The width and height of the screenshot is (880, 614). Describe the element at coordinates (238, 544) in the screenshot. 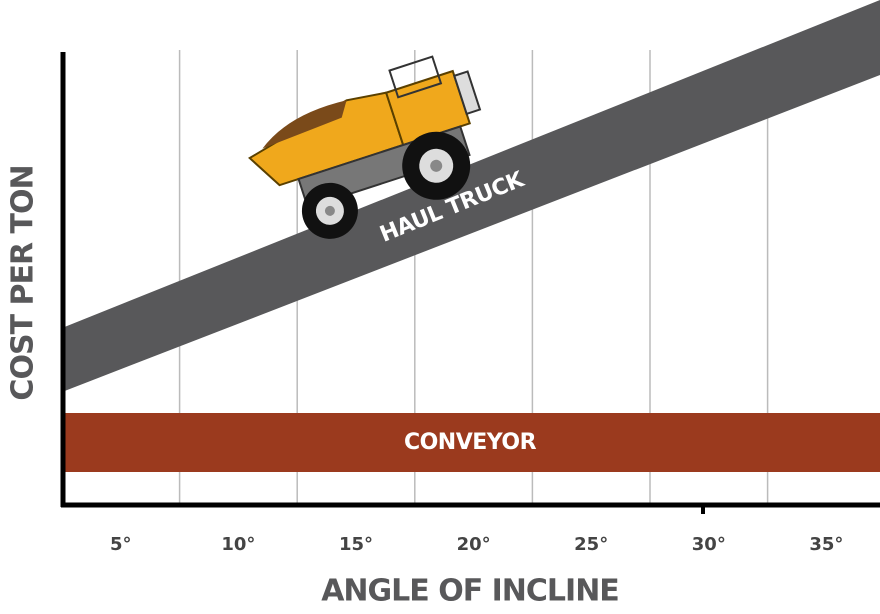

I see `x-tick-label: 10°` at that location.